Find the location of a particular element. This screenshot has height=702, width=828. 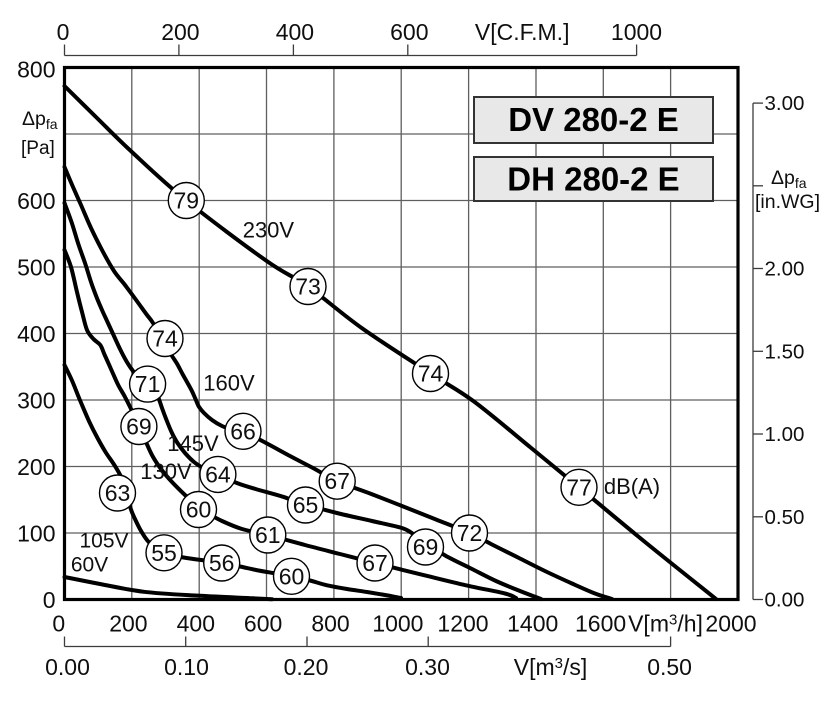

svg-text: 79 is located at coordinates (187, 201).